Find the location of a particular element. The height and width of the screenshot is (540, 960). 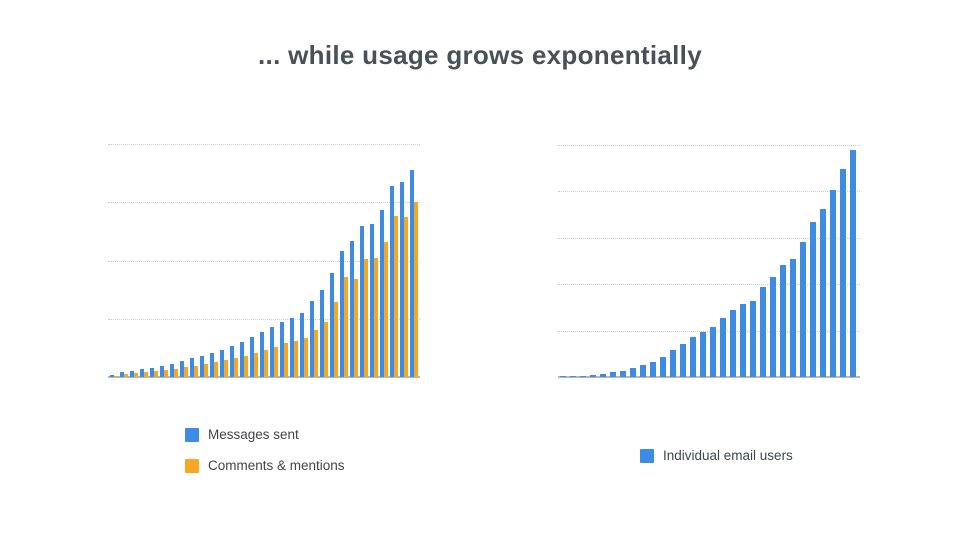

legend-label-email-users: Individual email users is located at coordinates (728, 455).